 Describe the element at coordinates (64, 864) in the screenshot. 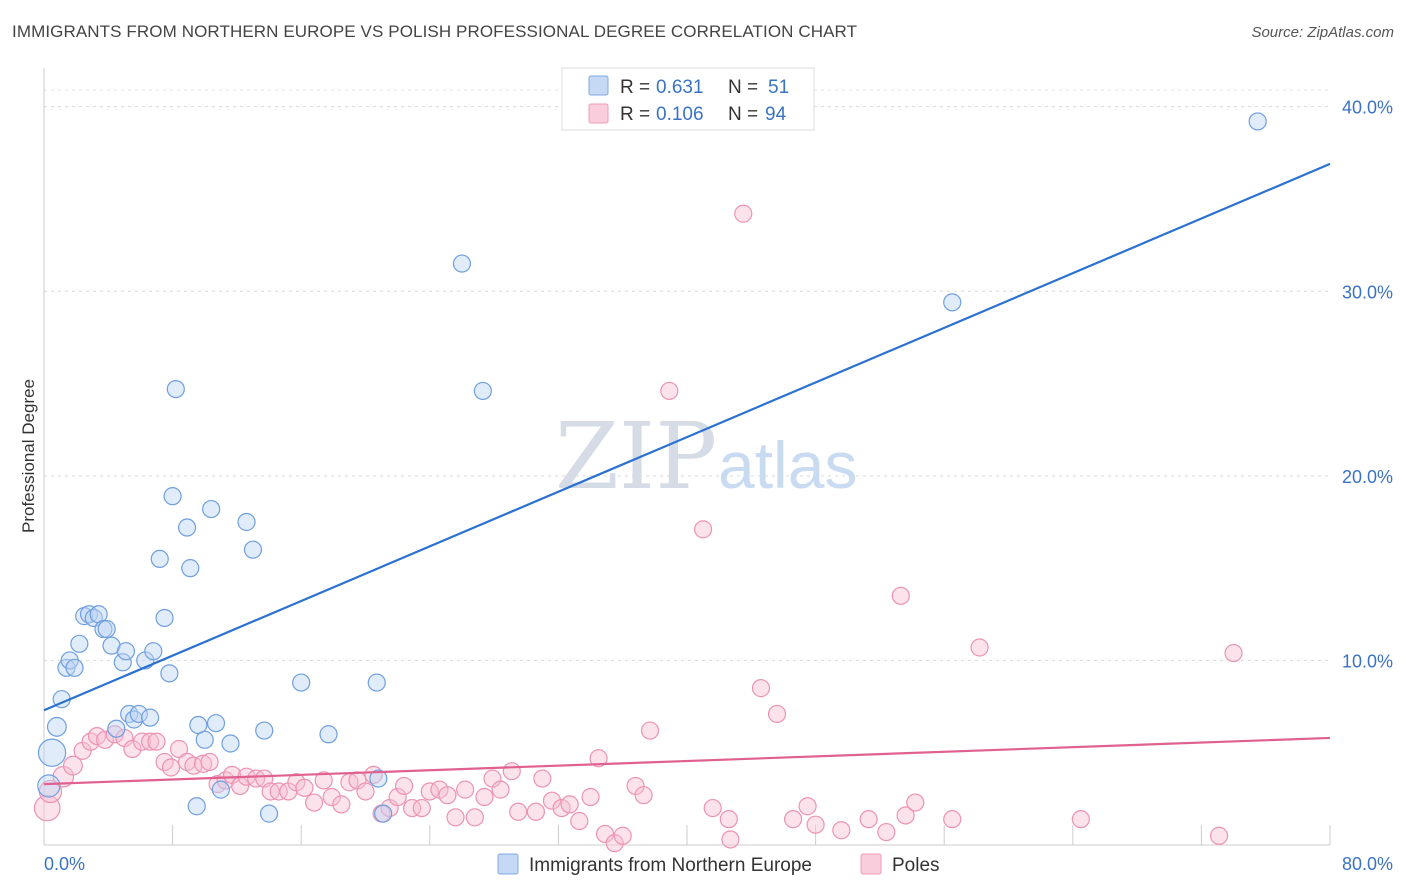

I see `x-tick-label-min: 0.0%` at that location.